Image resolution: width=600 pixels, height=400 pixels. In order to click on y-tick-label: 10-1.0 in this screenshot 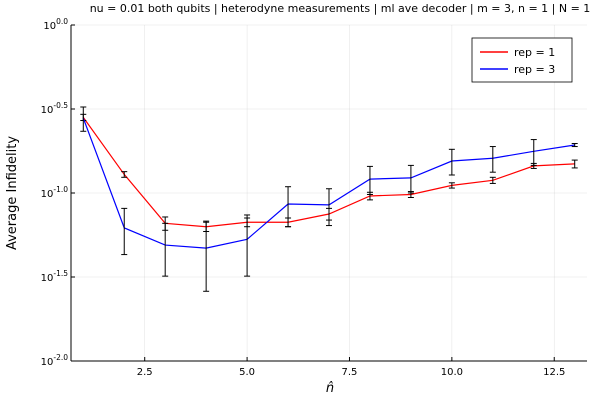, I will do `click(55, 192)`.